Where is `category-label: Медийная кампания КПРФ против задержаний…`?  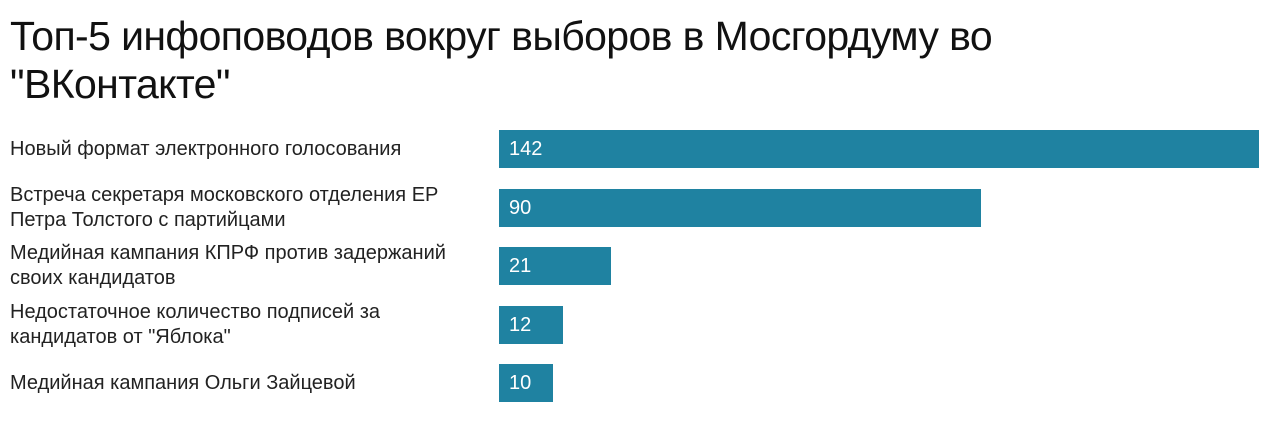
category-label: Медийная кампания КПРФ против задержаний… is located at coordinates (228, 265).